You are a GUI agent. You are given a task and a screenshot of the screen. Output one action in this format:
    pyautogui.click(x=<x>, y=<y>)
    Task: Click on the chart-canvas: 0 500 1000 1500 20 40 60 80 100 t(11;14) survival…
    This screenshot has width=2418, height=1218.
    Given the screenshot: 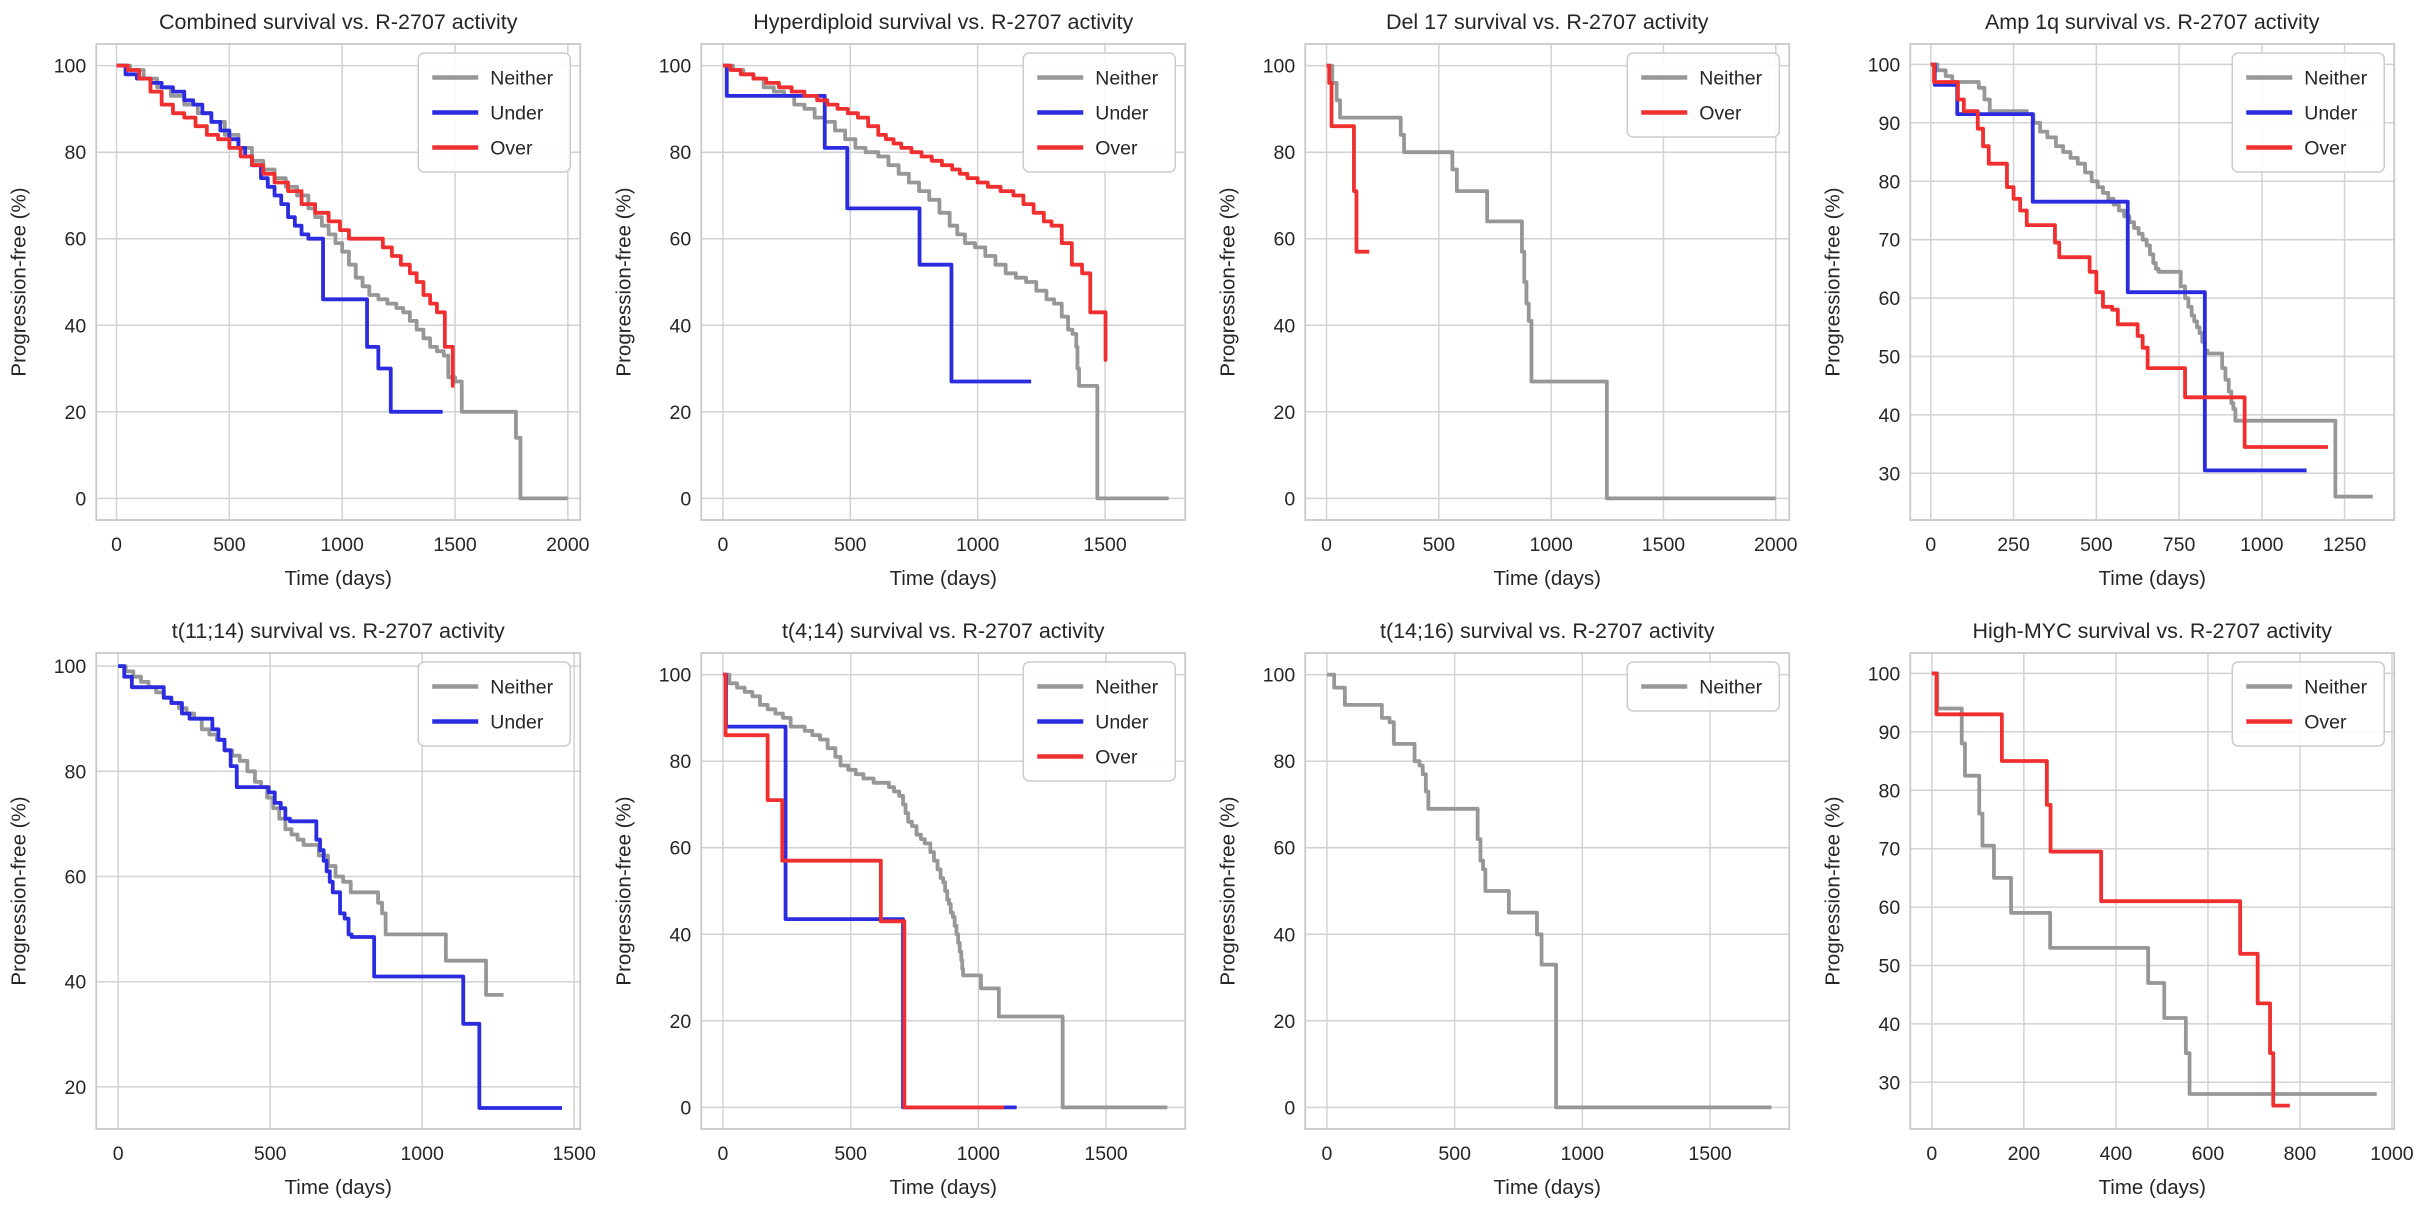 What is the action you would take?
    pyautogui.click(x=302, y=913)
    